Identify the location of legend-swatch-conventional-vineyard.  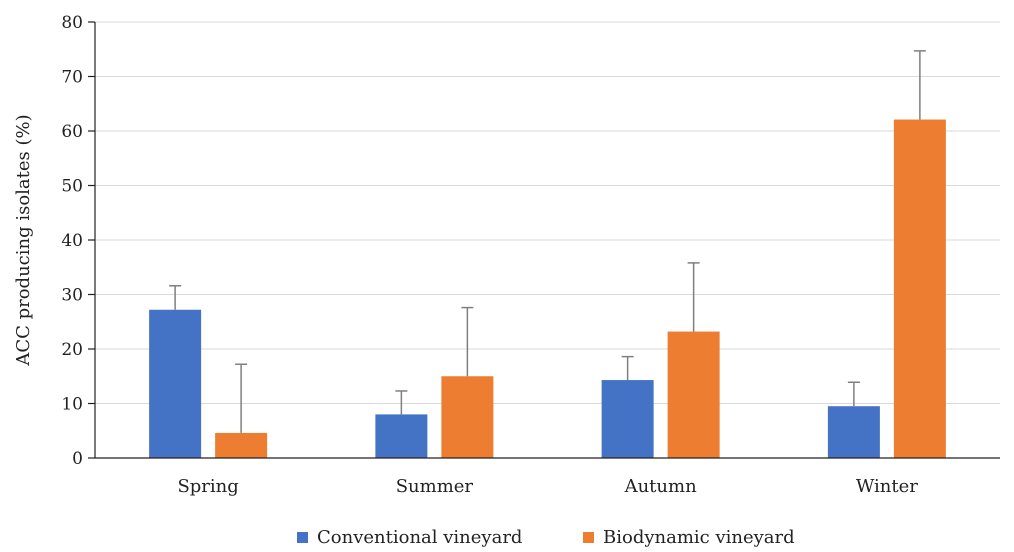
(302, 537).